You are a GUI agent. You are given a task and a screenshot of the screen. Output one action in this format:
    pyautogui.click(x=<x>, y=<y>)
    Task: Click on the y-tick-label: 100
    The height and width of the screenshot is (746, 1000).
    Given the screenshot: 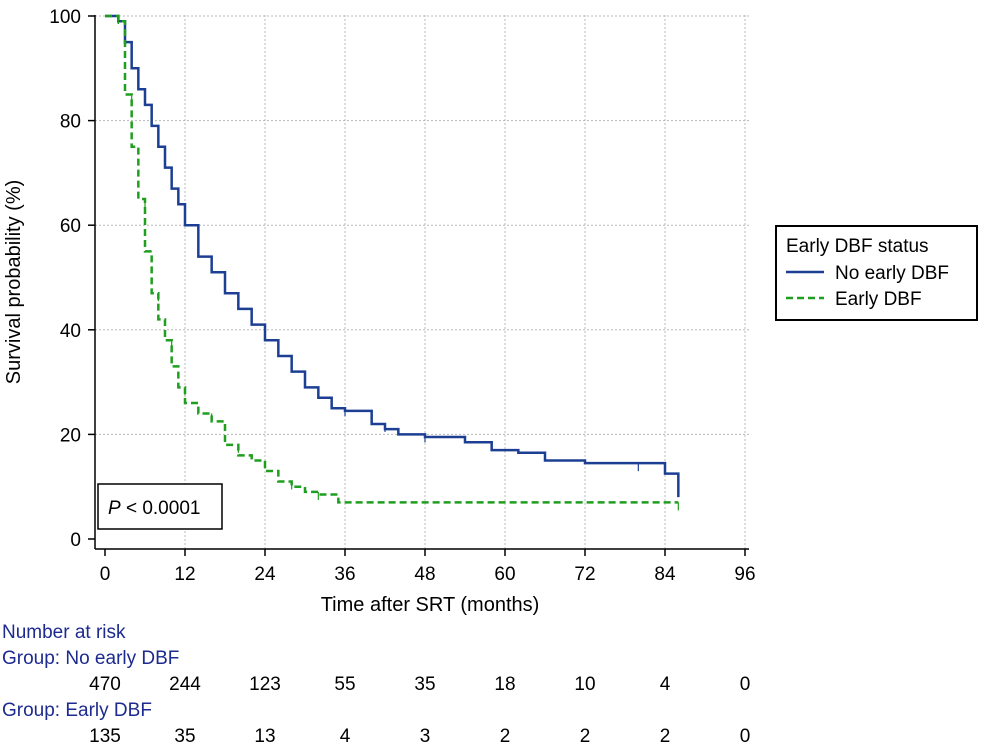 What is the action you would take?
    pyautogui.click(x=65, y=17)
    